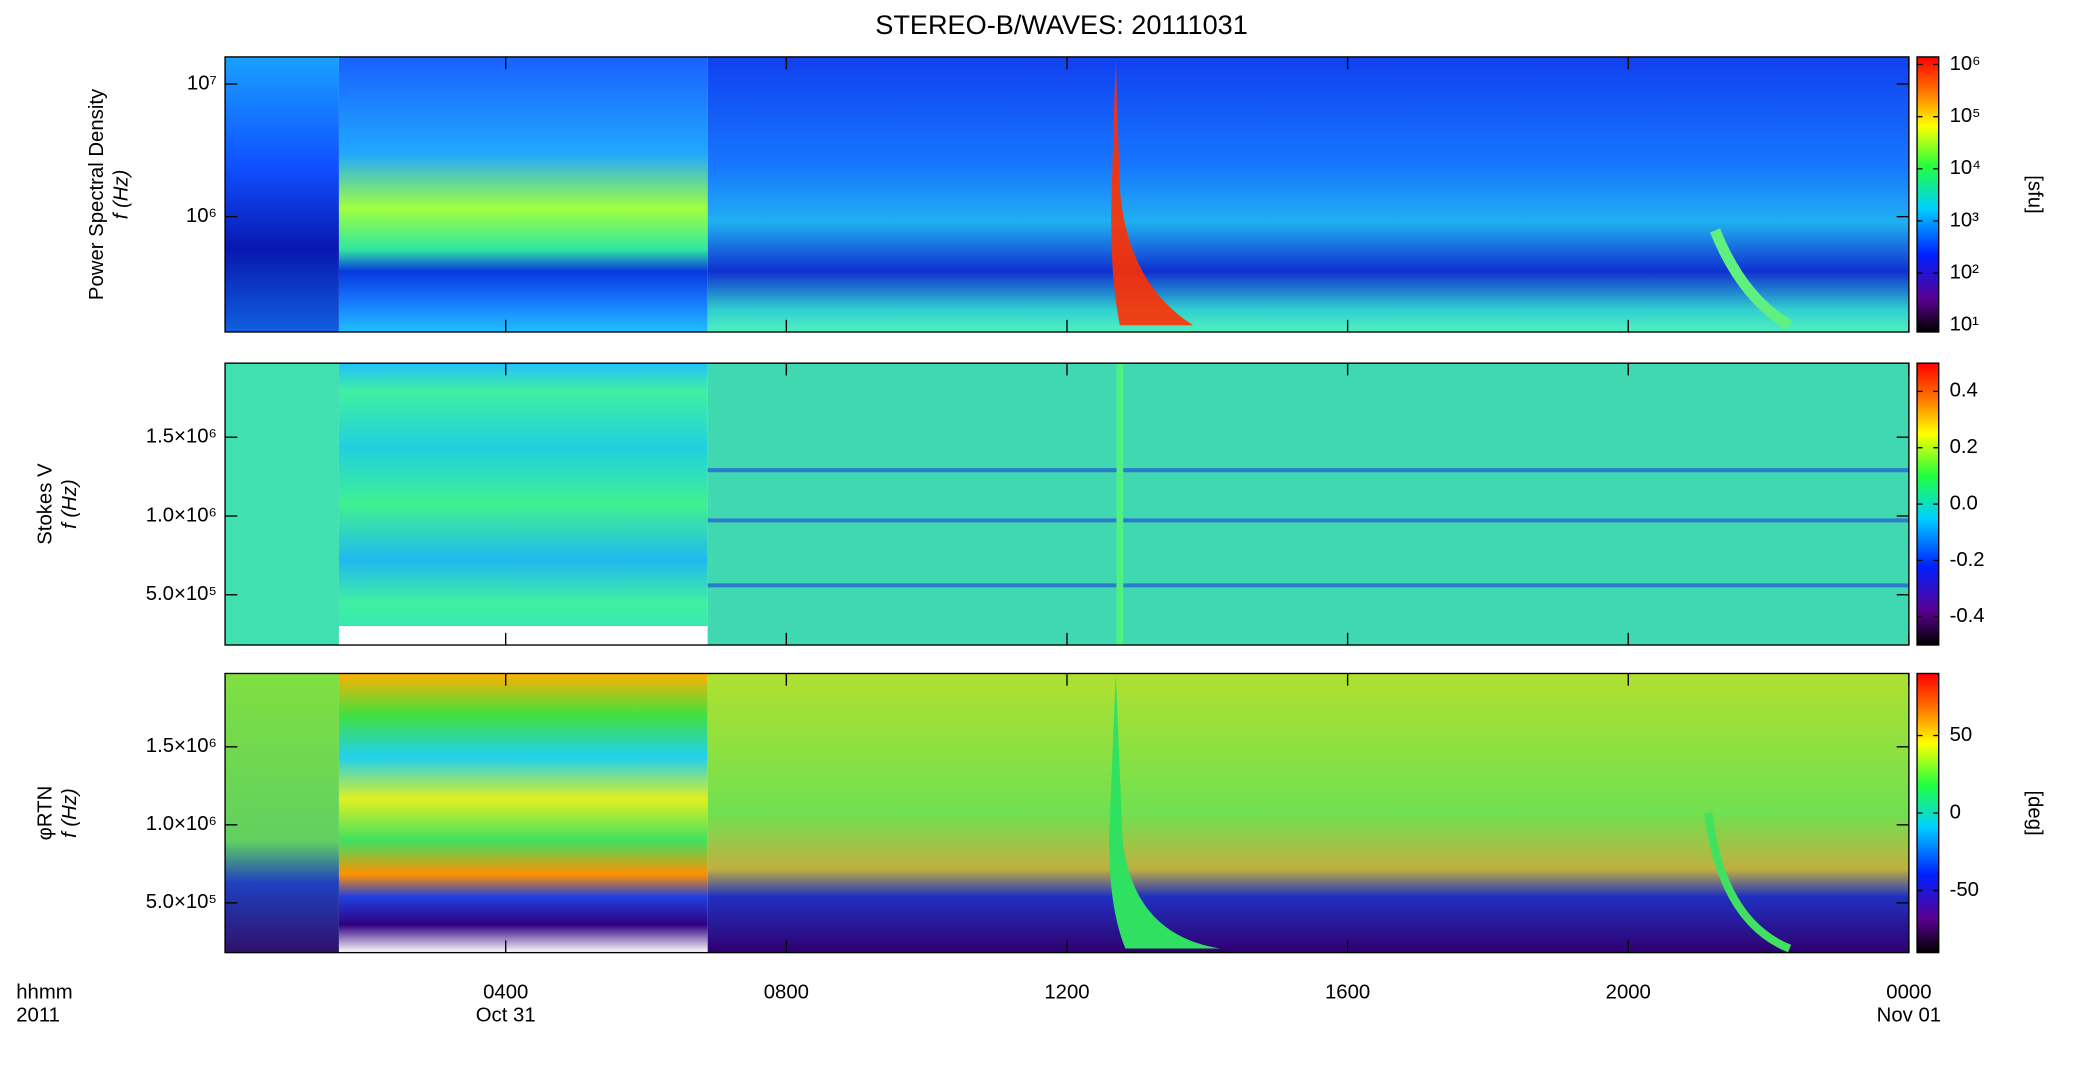 Image resolution: width=2096 pixels, height=1080 pixels. Describe the element at coordinates (2034, 812) in the screenshot. I see `colorbar-label: [deg]` at that location.